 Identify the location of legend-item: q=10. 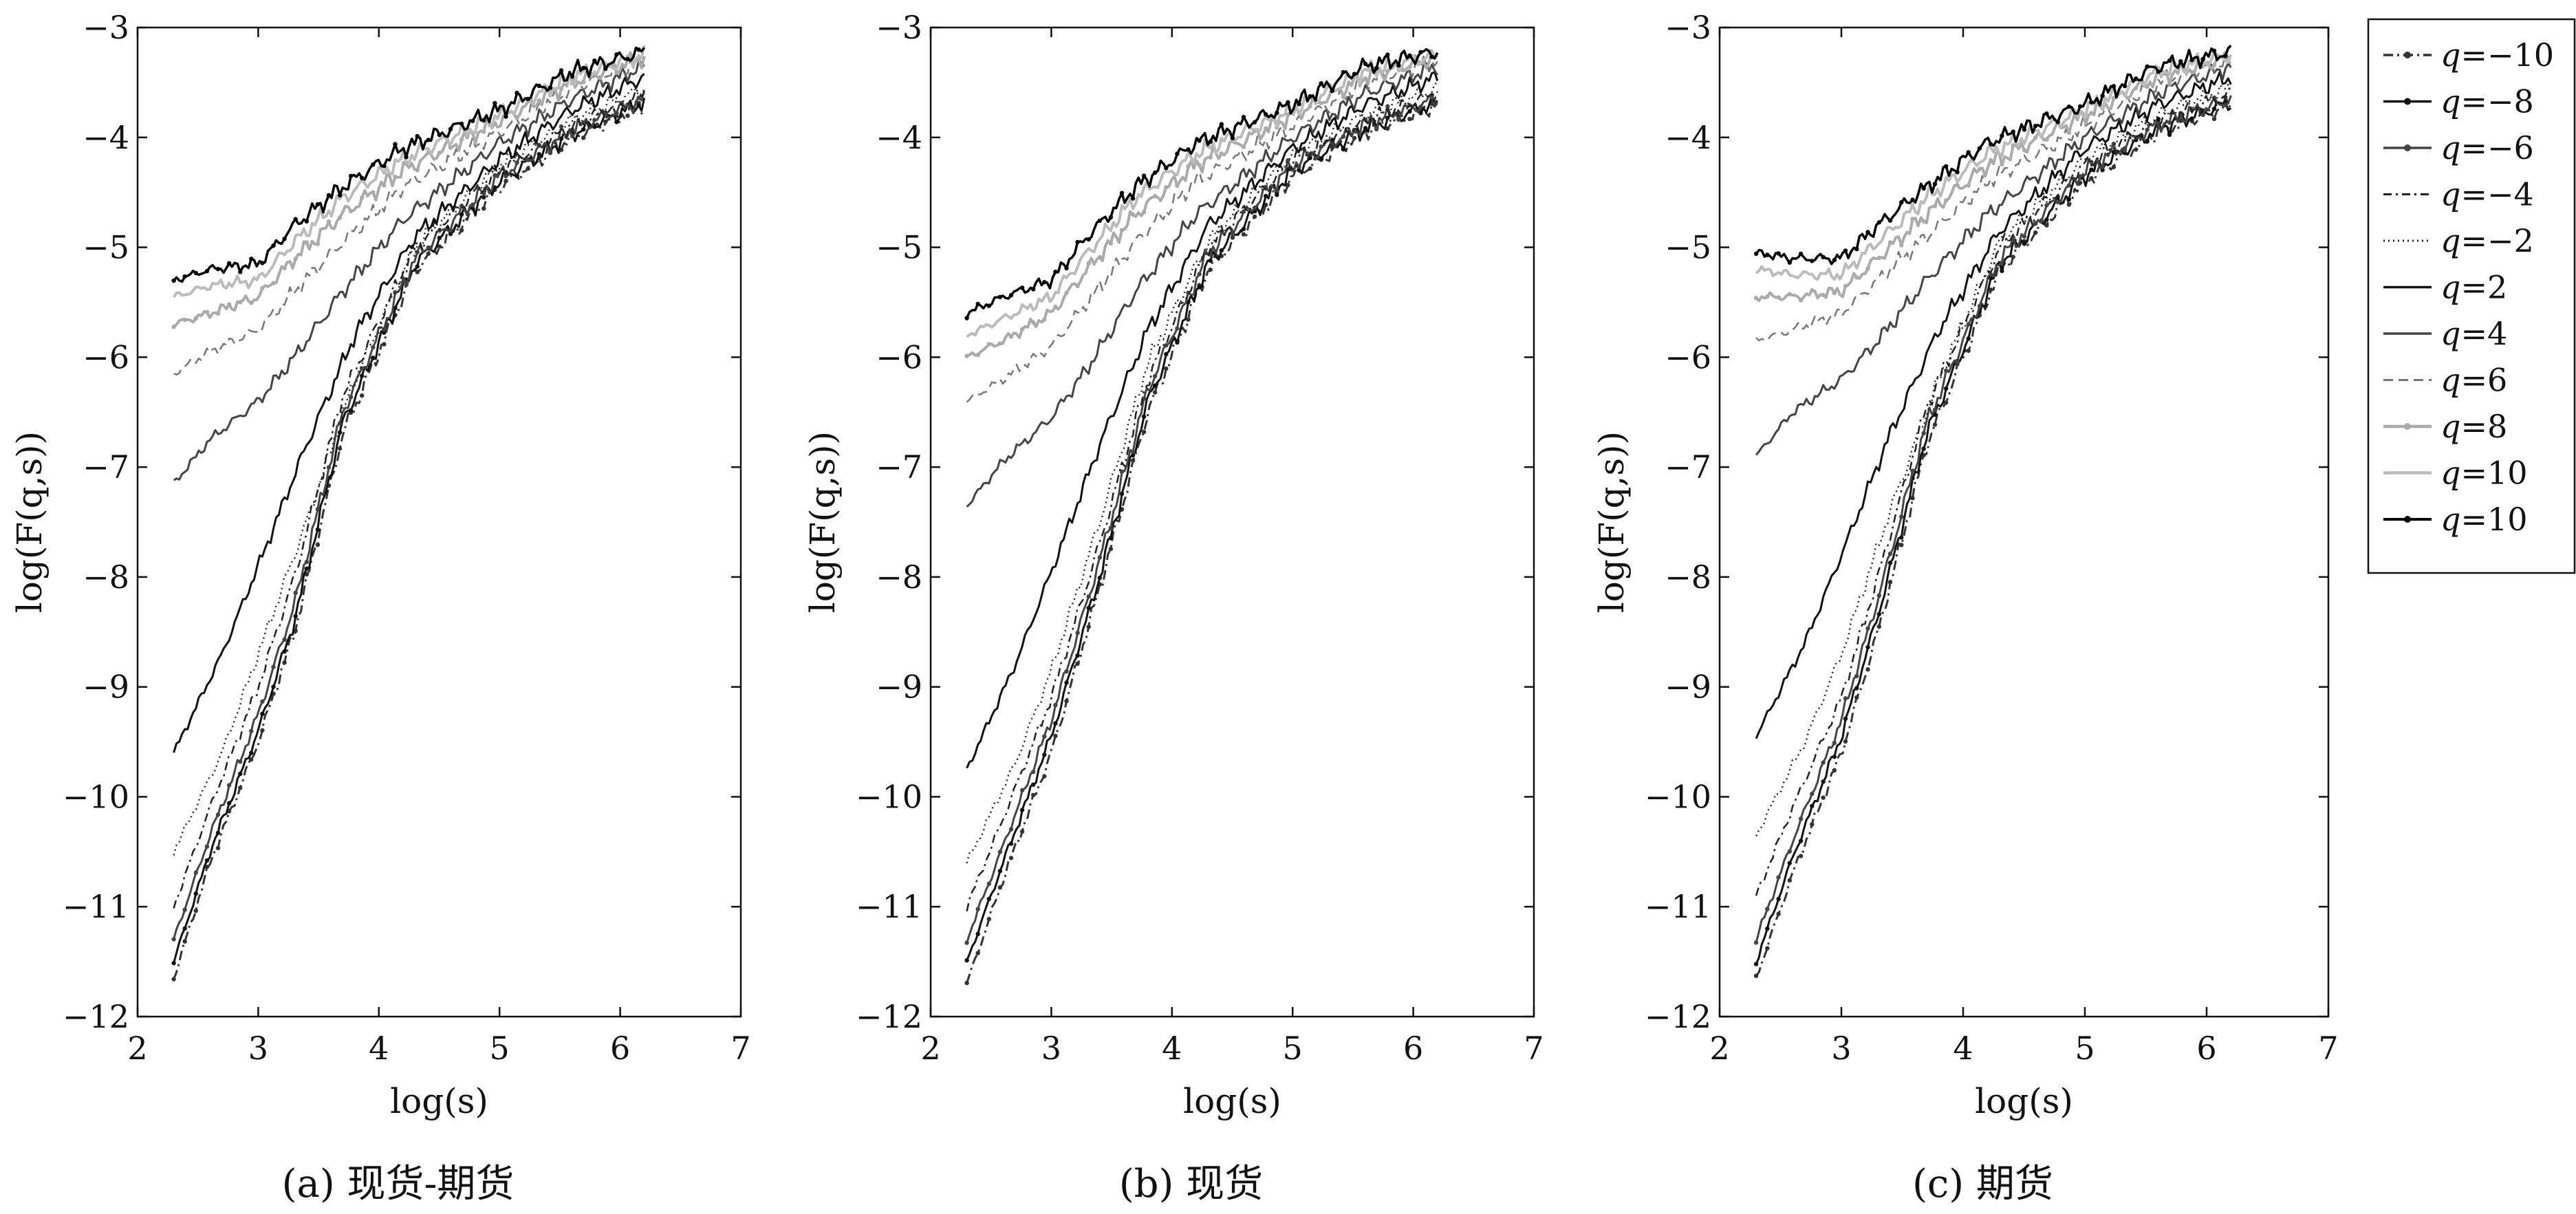
(2455, 519).